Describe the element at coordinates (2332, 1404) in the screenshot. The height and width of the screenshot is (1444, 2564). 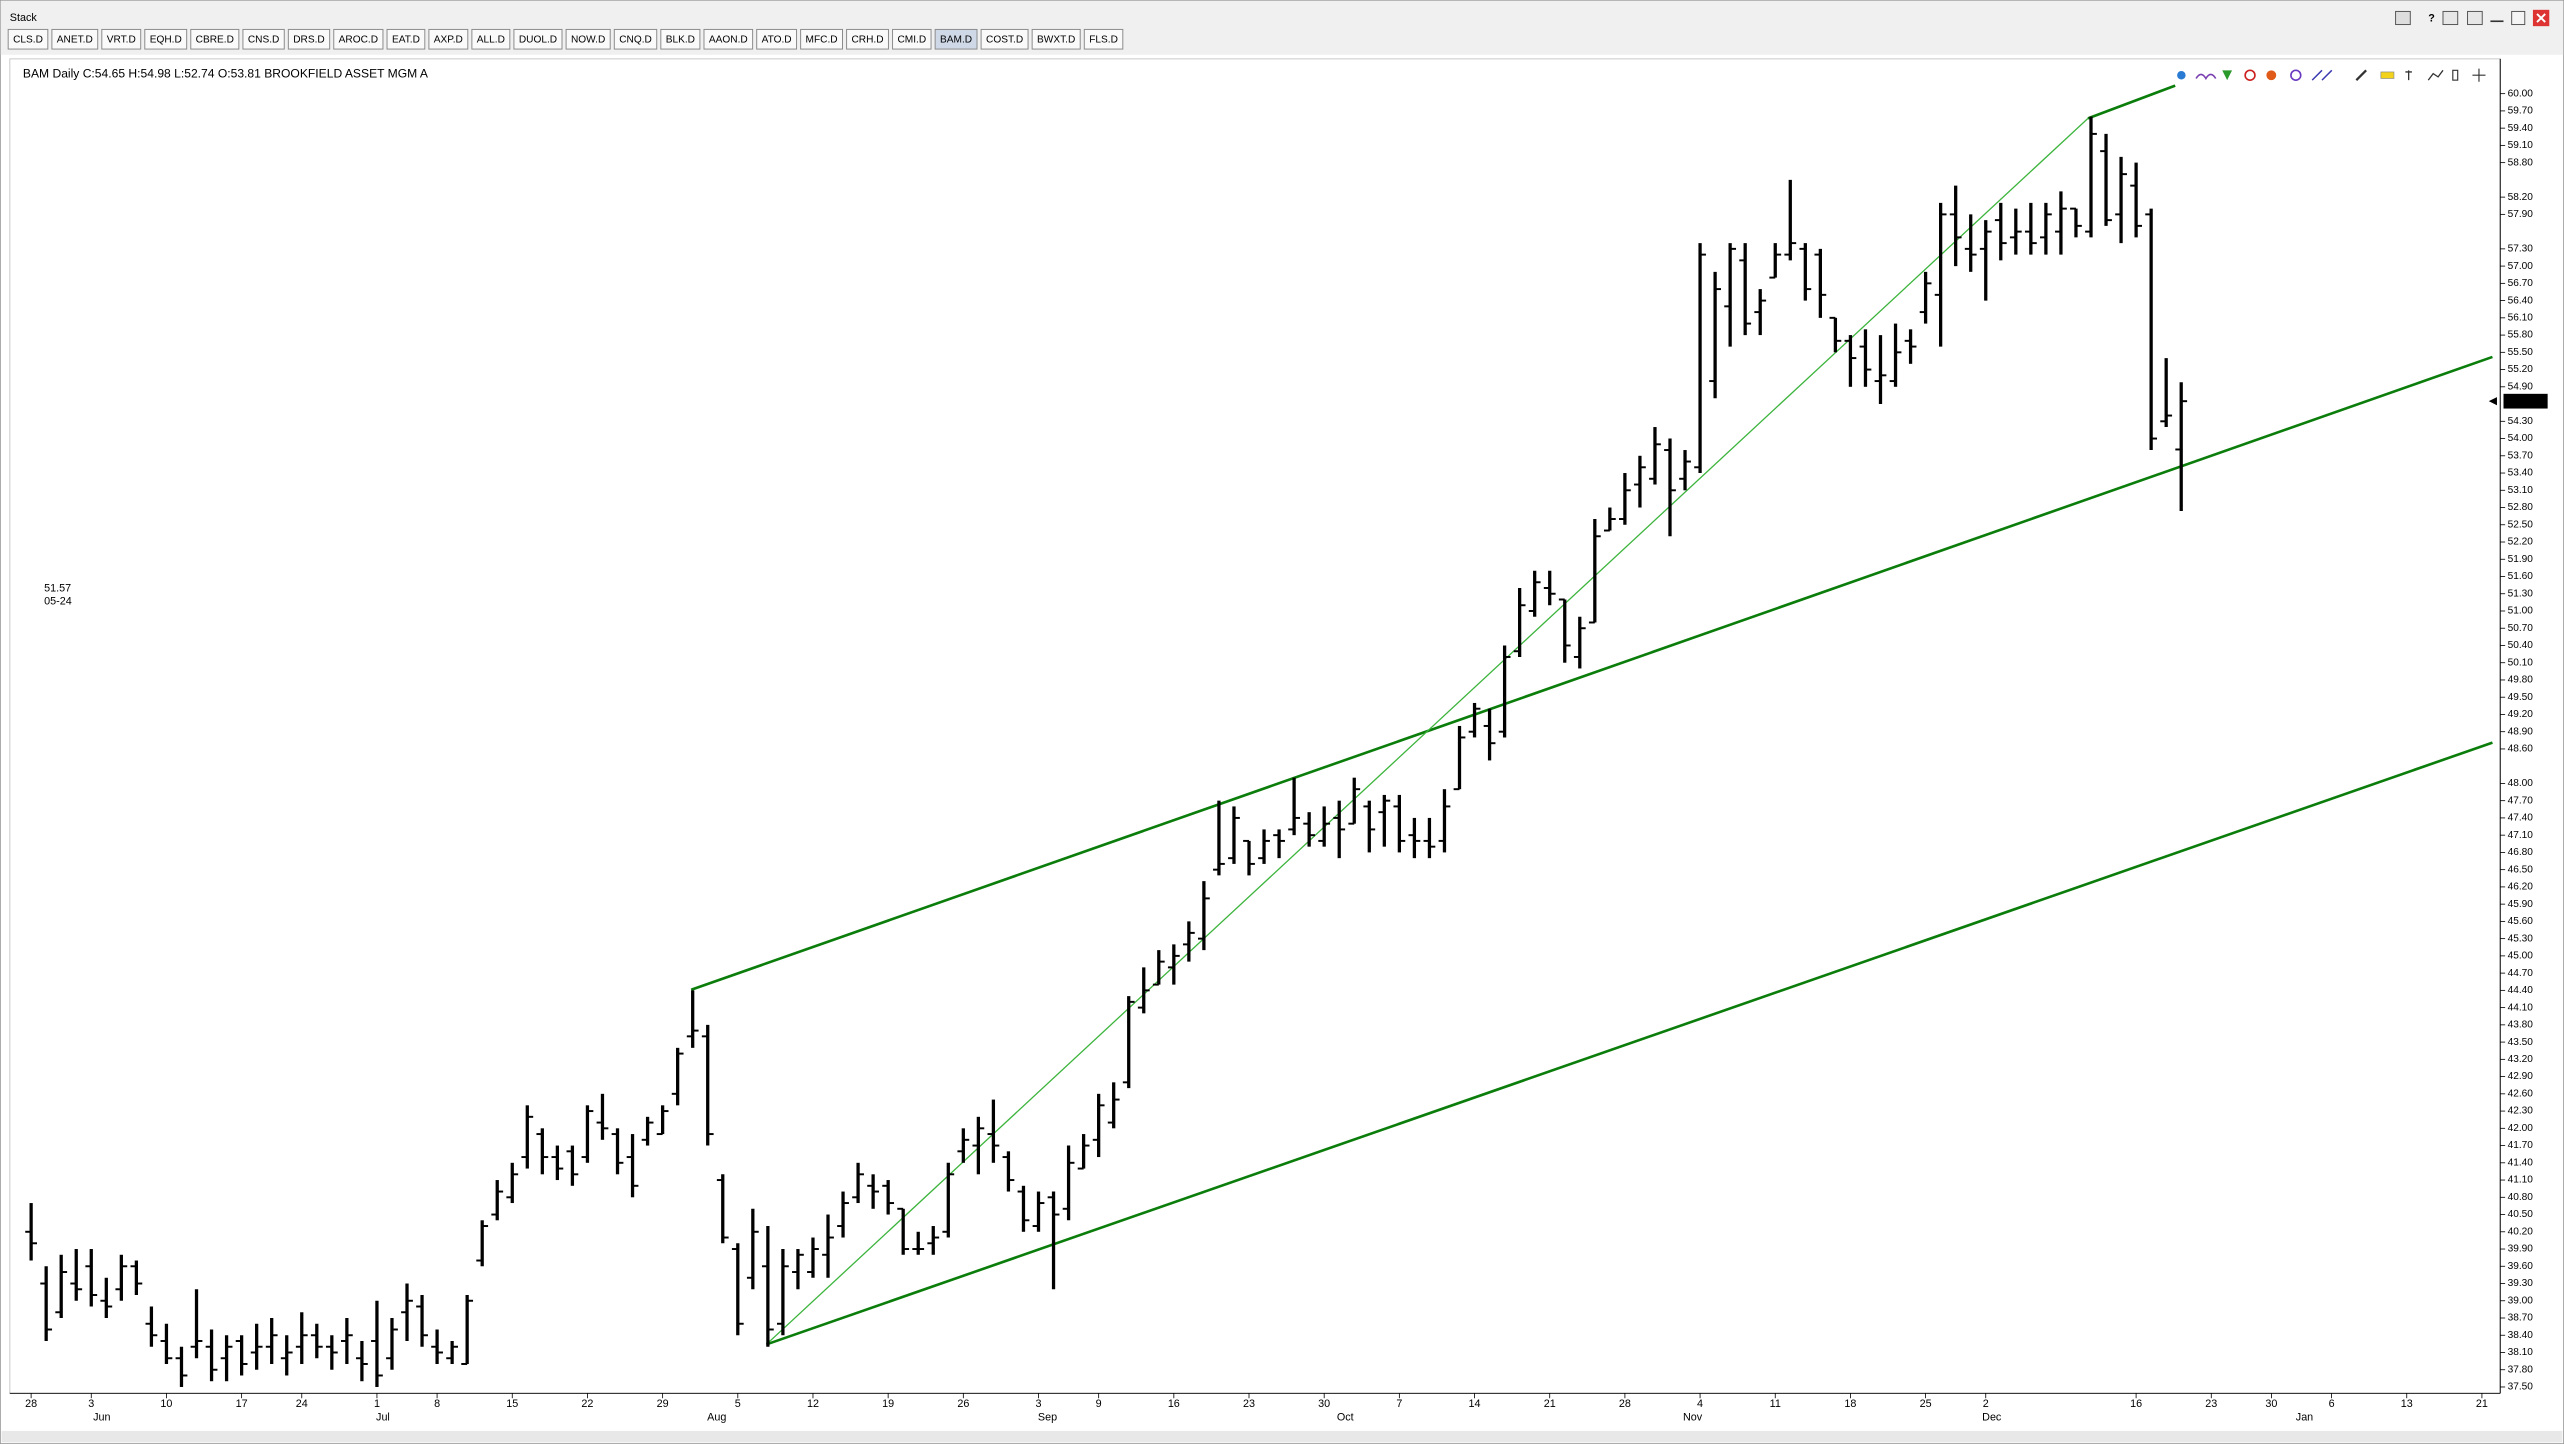
I see `x-tick-label: 6` at that location.